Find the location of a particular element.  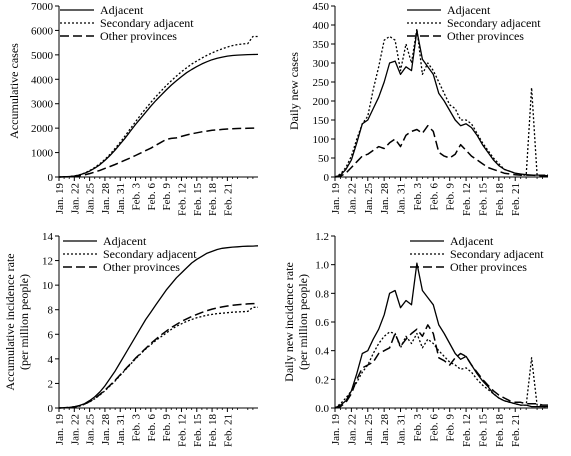

y-tick-label: 0.8 is located at coordinates (322, 294).